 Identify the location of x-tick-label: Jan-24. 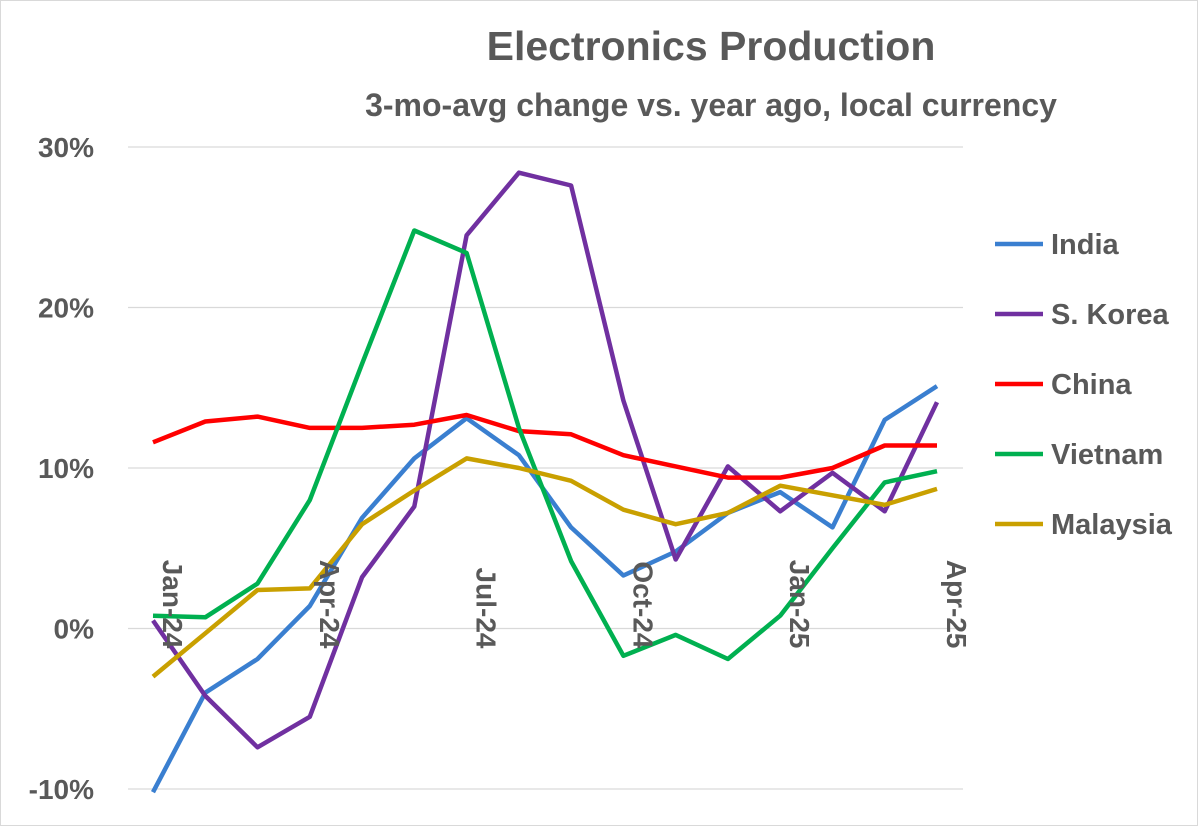
(172, 604).